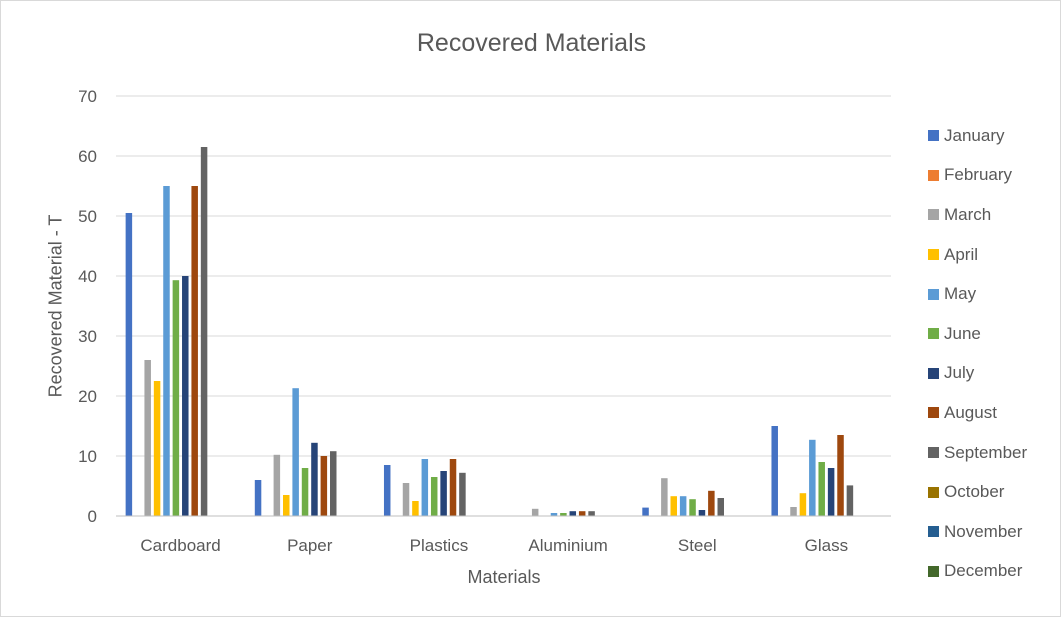  I want to click on bar-january-cardboard, so click(129, 364).